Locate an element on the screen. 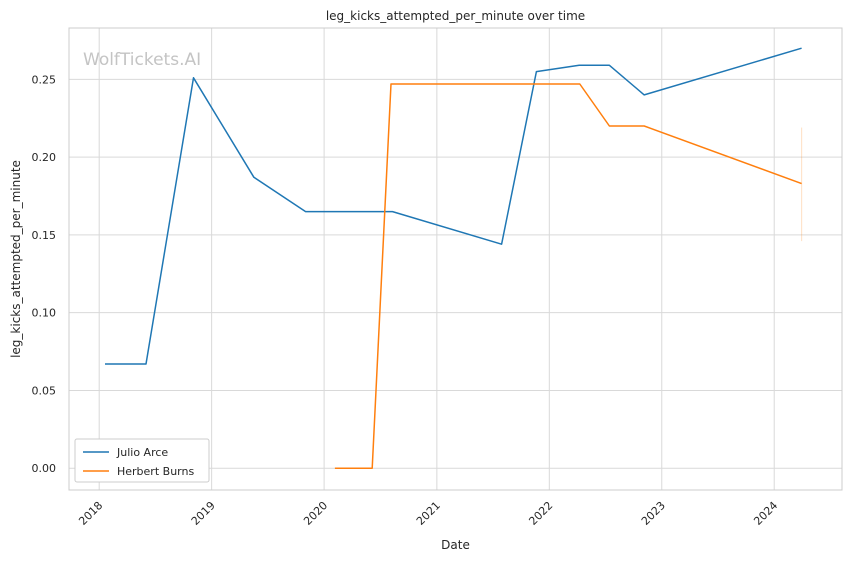  y-tick-label: 0.15 is located at coordinates (44, 235).